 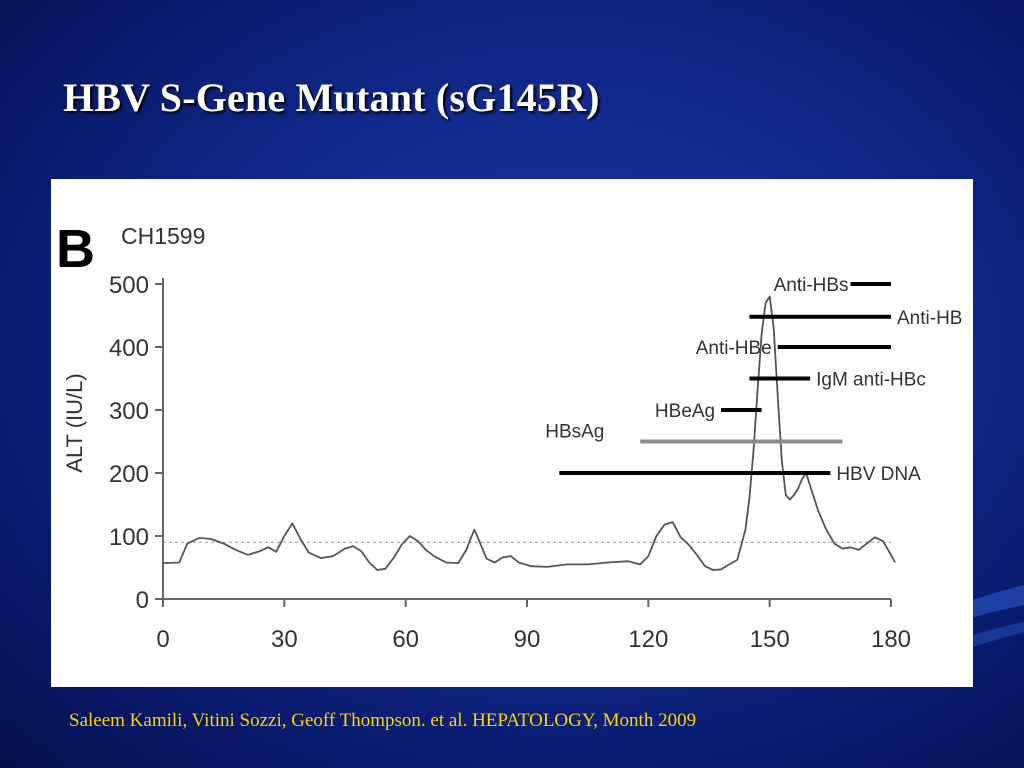 I want to click on marker-label: HBV DNA, so click(x=878, y=474).